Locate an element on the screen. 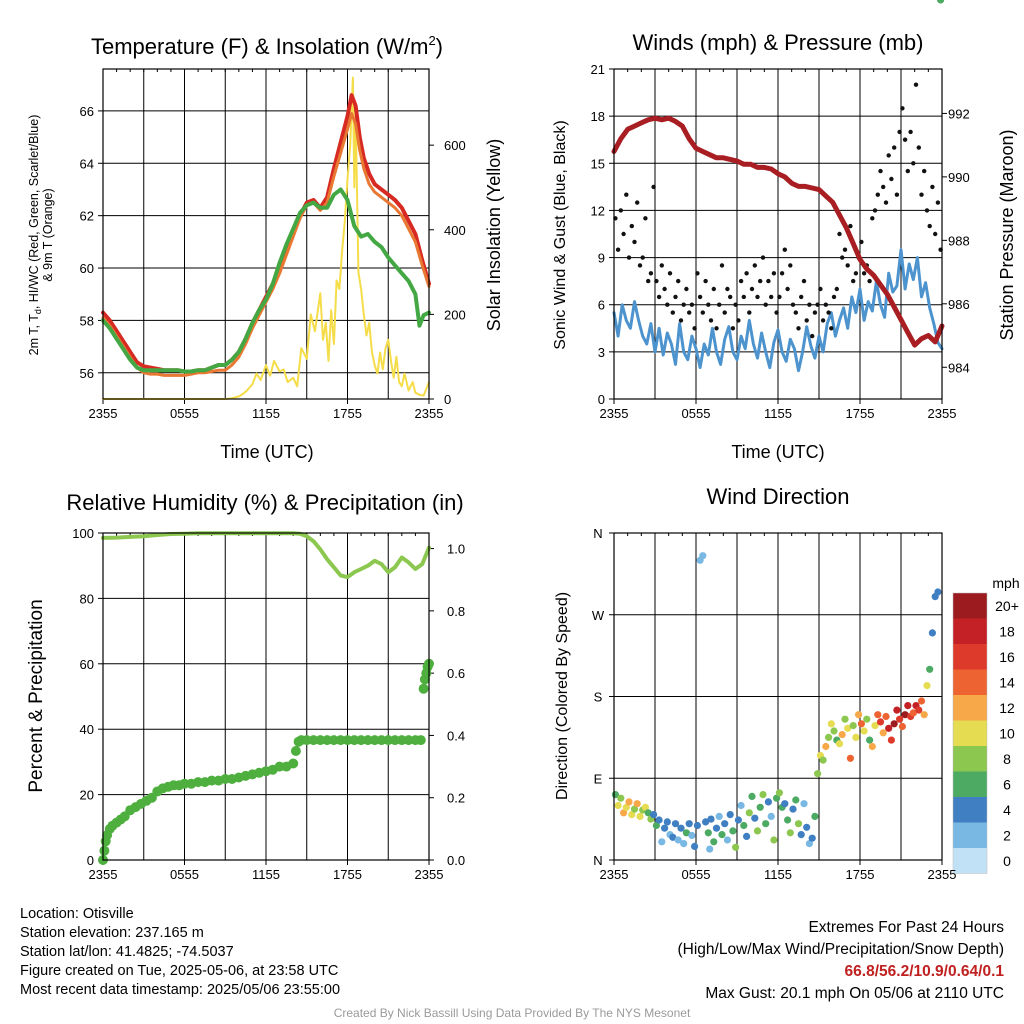  y-tick-label: W is located at coordinates (598, 615).